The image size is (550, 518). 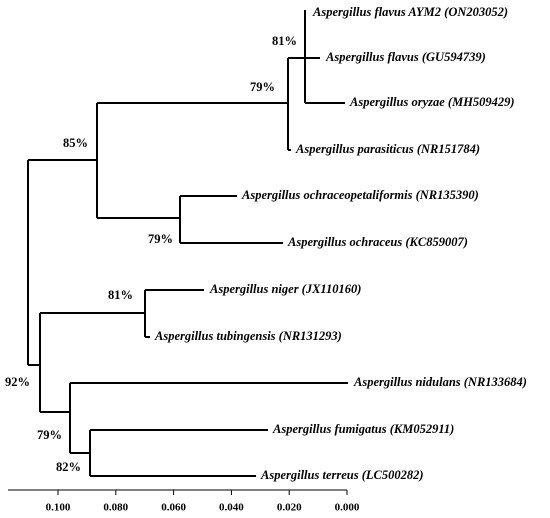 What do you see at coordinates (58, 508) in the screenshot?
I see `scale-tick-label: 0.100` at bounding box center [58, 508].